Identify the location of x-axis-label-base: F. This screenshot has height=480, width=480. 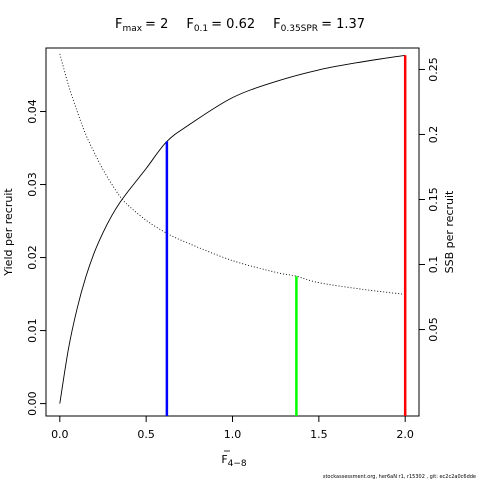
(224, 459).